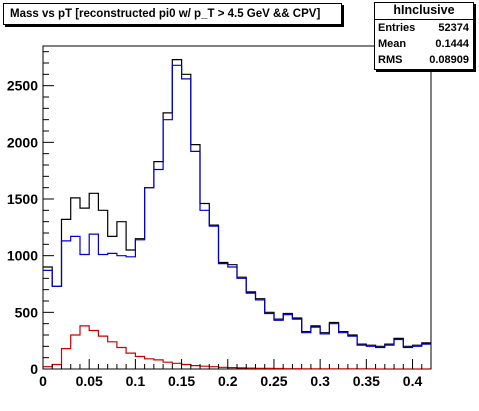  What do you see at coordinates (22, 256) in the screenshot?
I see `y-tick-label: 1000` at bounding box center [22, 256].